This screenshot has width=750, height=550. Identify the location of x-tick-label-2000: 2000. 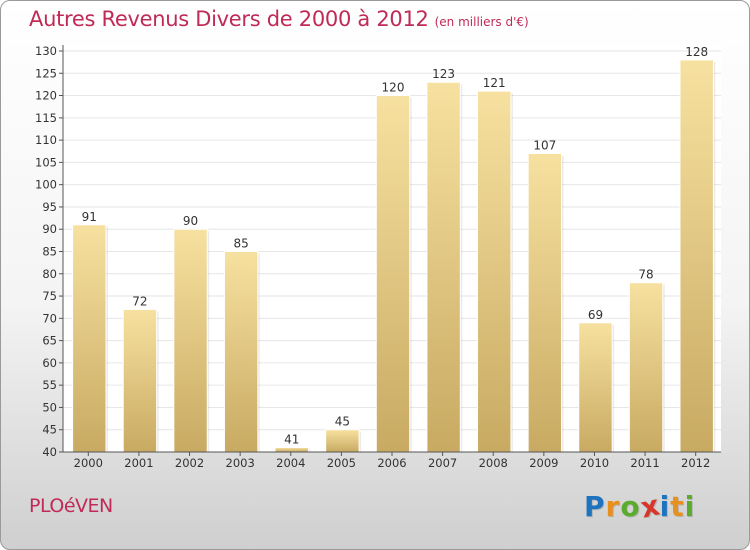
(88, 463).